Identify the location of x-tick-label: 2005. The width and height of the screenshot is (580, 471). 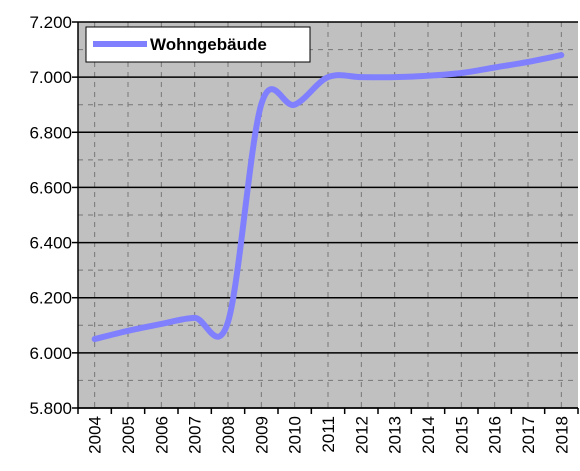
(128, 435).